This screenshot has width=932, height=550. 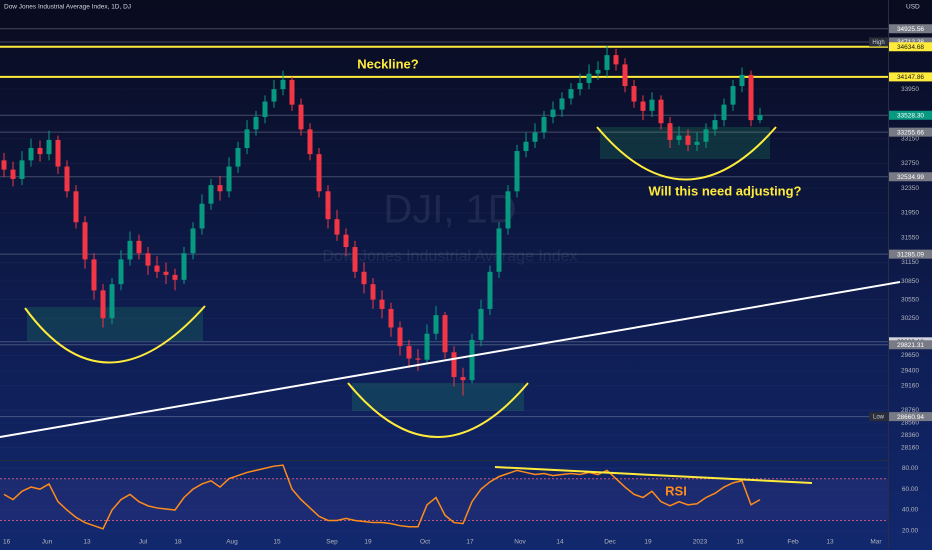 I want to click on y-tick-label: 28160, so click(x=910, y=447).